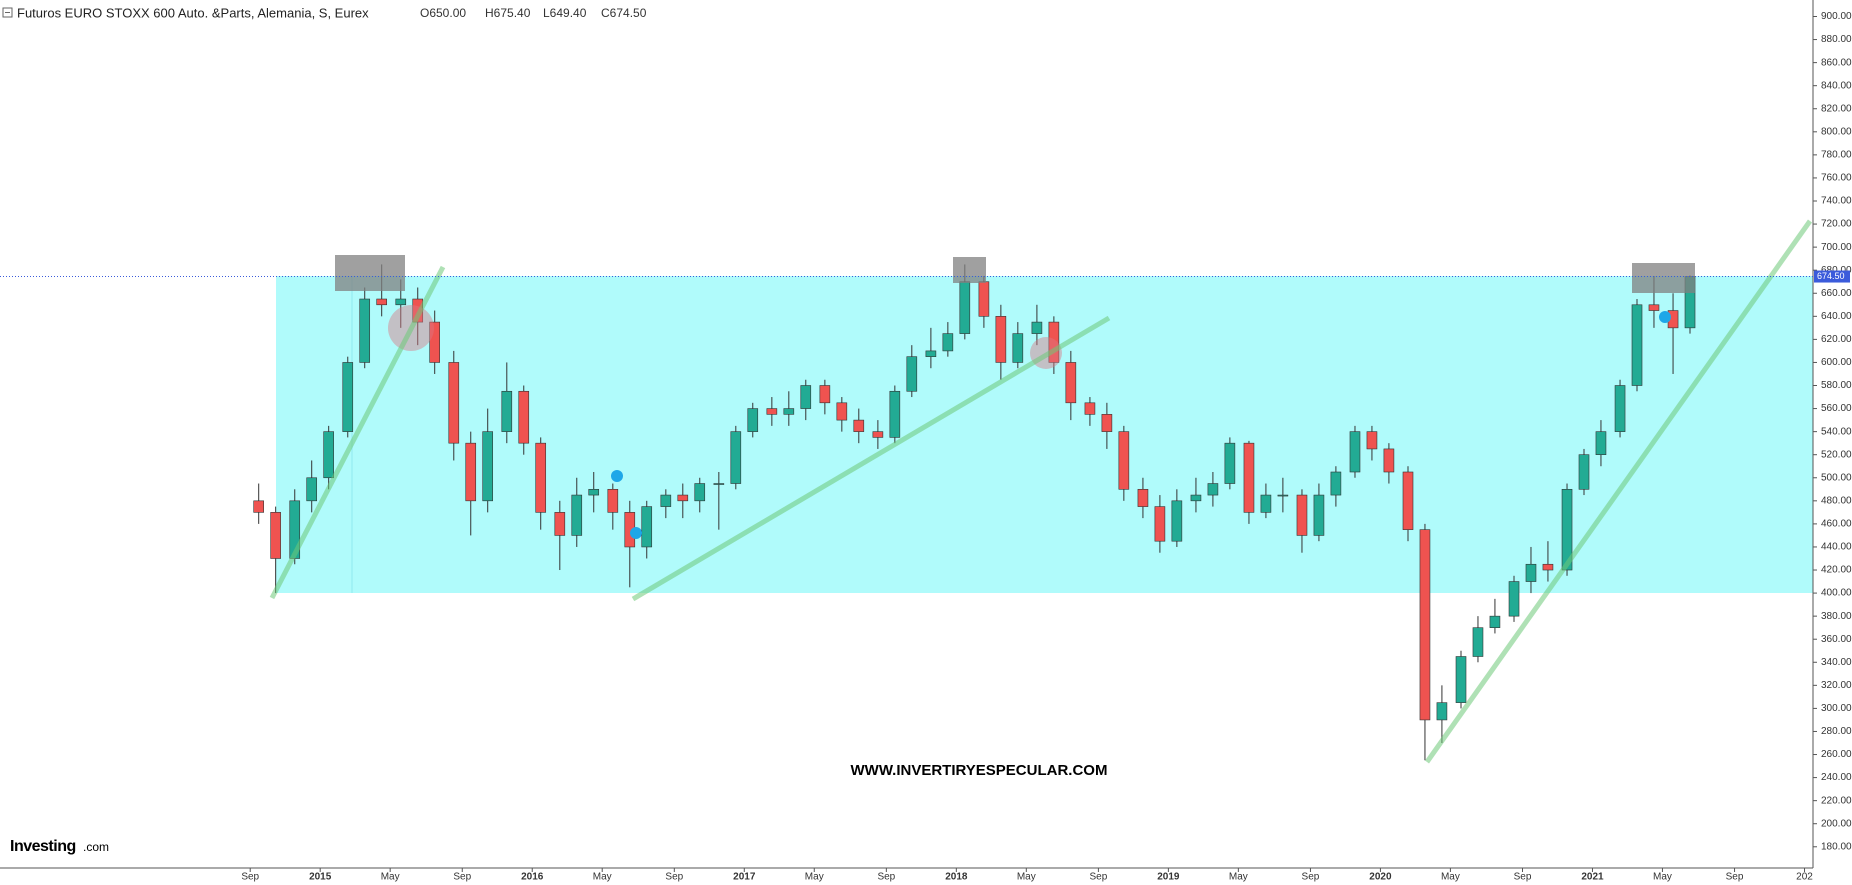  What do you see at coordinates (1836, 754) in the screenshot?
I see `y-tick-label: 260.00` at bounding box center [1836, 754].